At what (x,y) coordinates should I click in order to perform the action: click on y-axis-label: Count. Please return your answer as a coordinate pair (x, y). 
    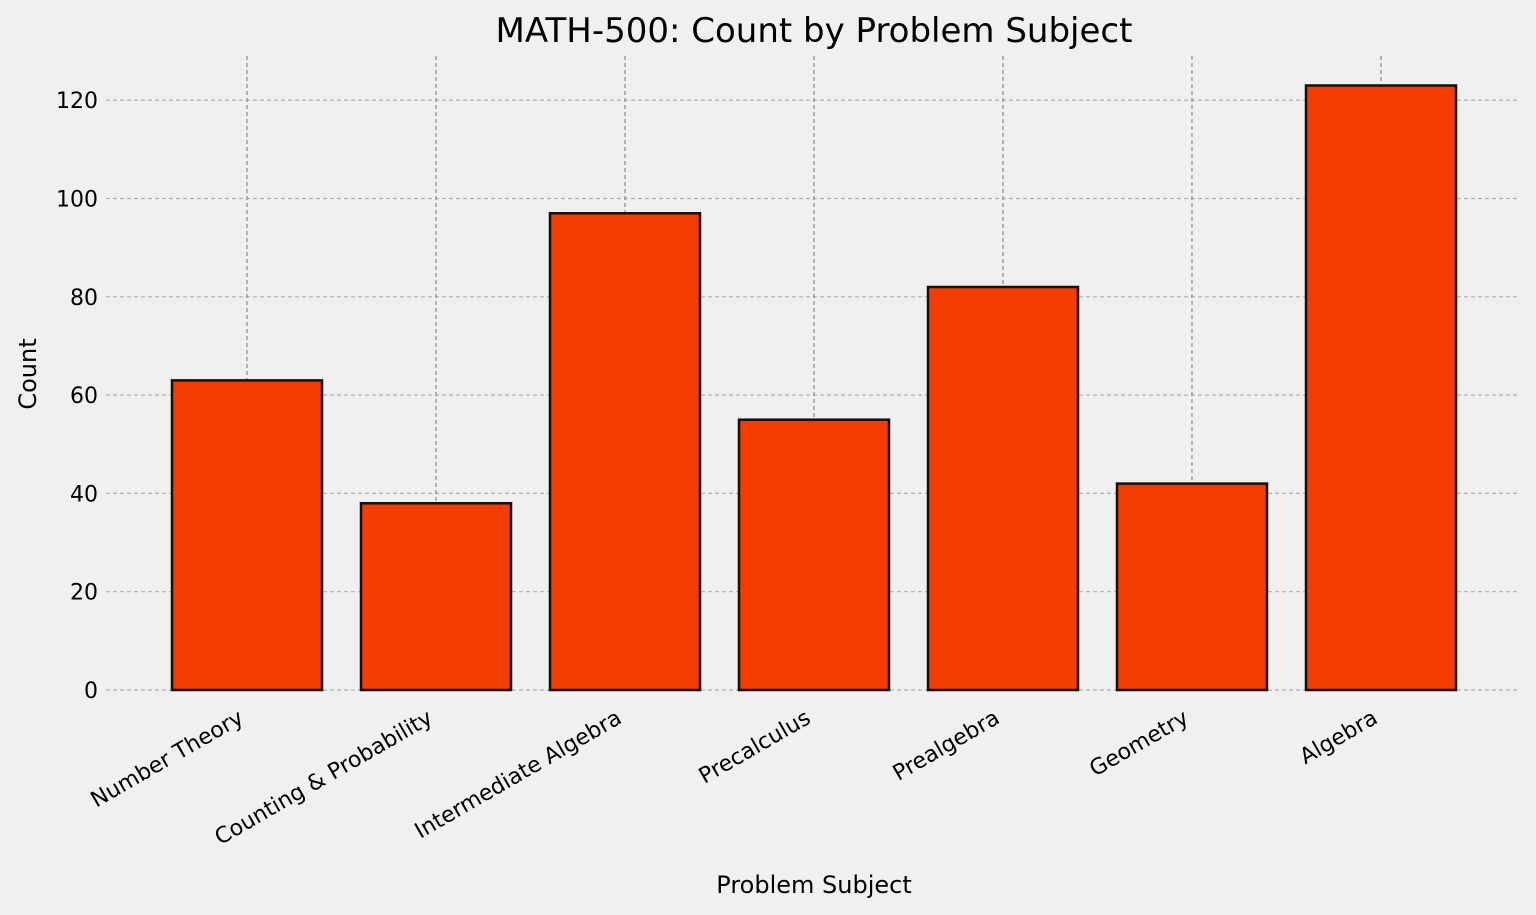
    Looking at the image, I should click on (28, 373).